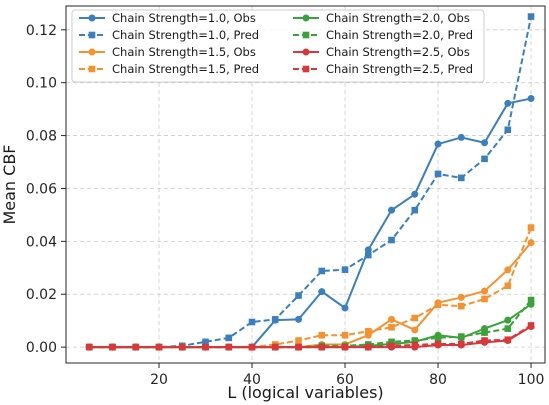 This screenshot has height=405, width=549. Describe the element at coordinates (41, 242) in the screenshot. I see `y-tick-label: 0.04` at that location.